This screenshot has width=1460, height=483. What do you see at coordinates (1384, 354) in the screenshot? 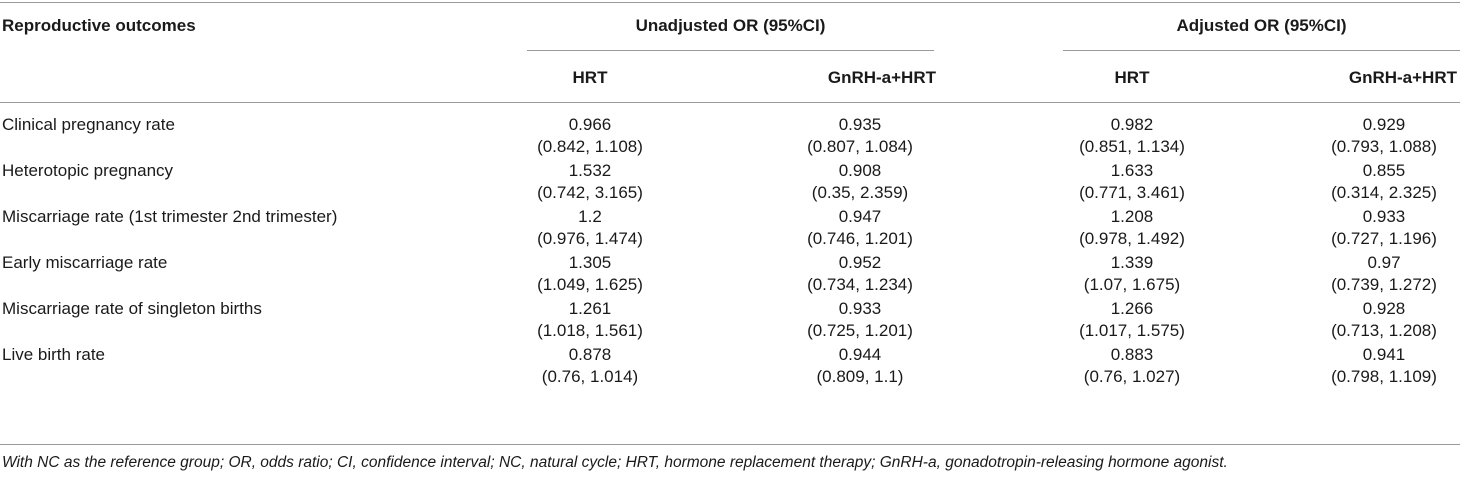
I see `adjusted-gnrh-or: 0.941` at bounding box center [1384, 354].